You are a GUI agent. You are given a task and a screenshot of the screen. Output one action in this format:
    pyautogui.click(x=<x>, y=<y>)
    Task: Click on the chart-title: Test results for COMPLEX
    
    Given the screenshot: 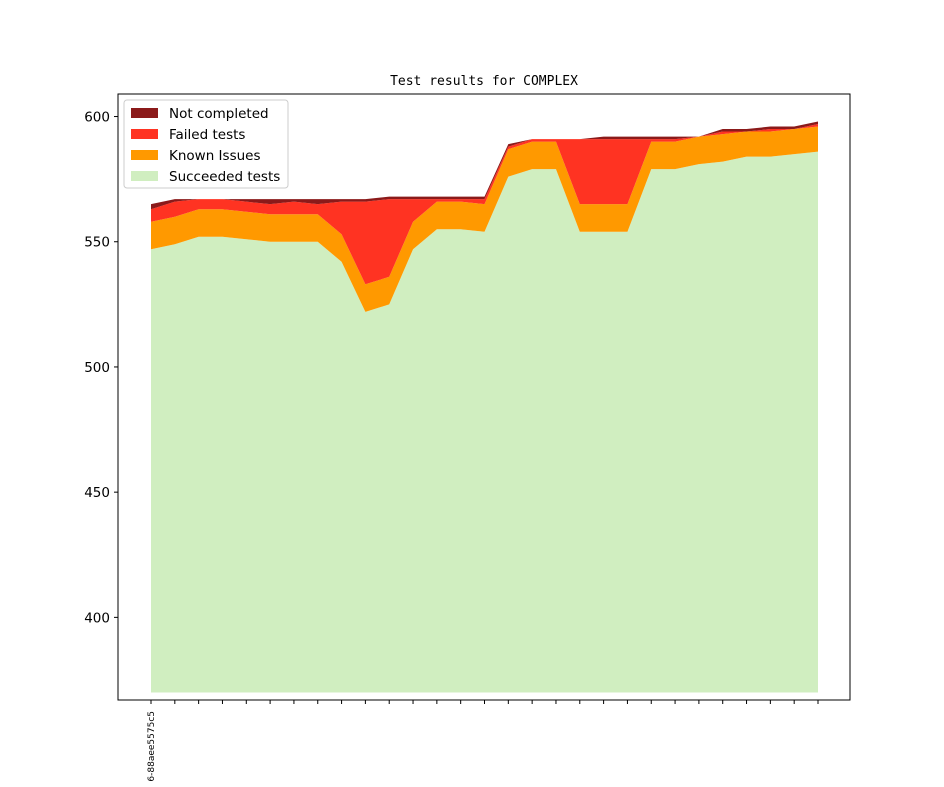 What is the action you would take?
    pyautogui.click(x=484, y=81)
    